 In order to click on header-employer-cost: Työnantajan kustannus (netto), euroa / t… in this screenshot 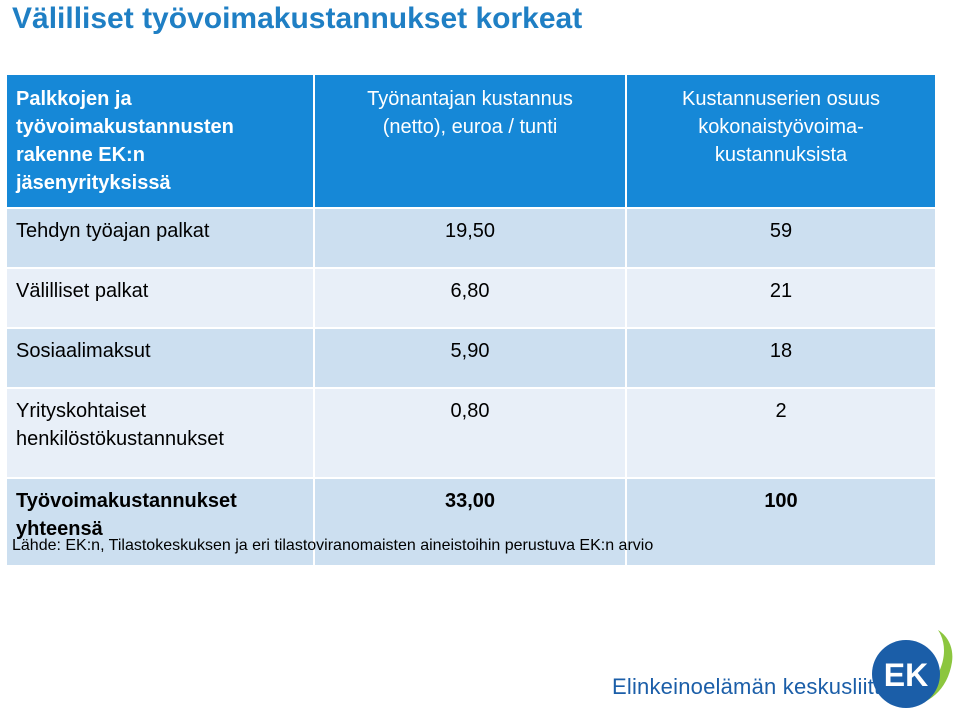, I will do `click(470, 141)`.